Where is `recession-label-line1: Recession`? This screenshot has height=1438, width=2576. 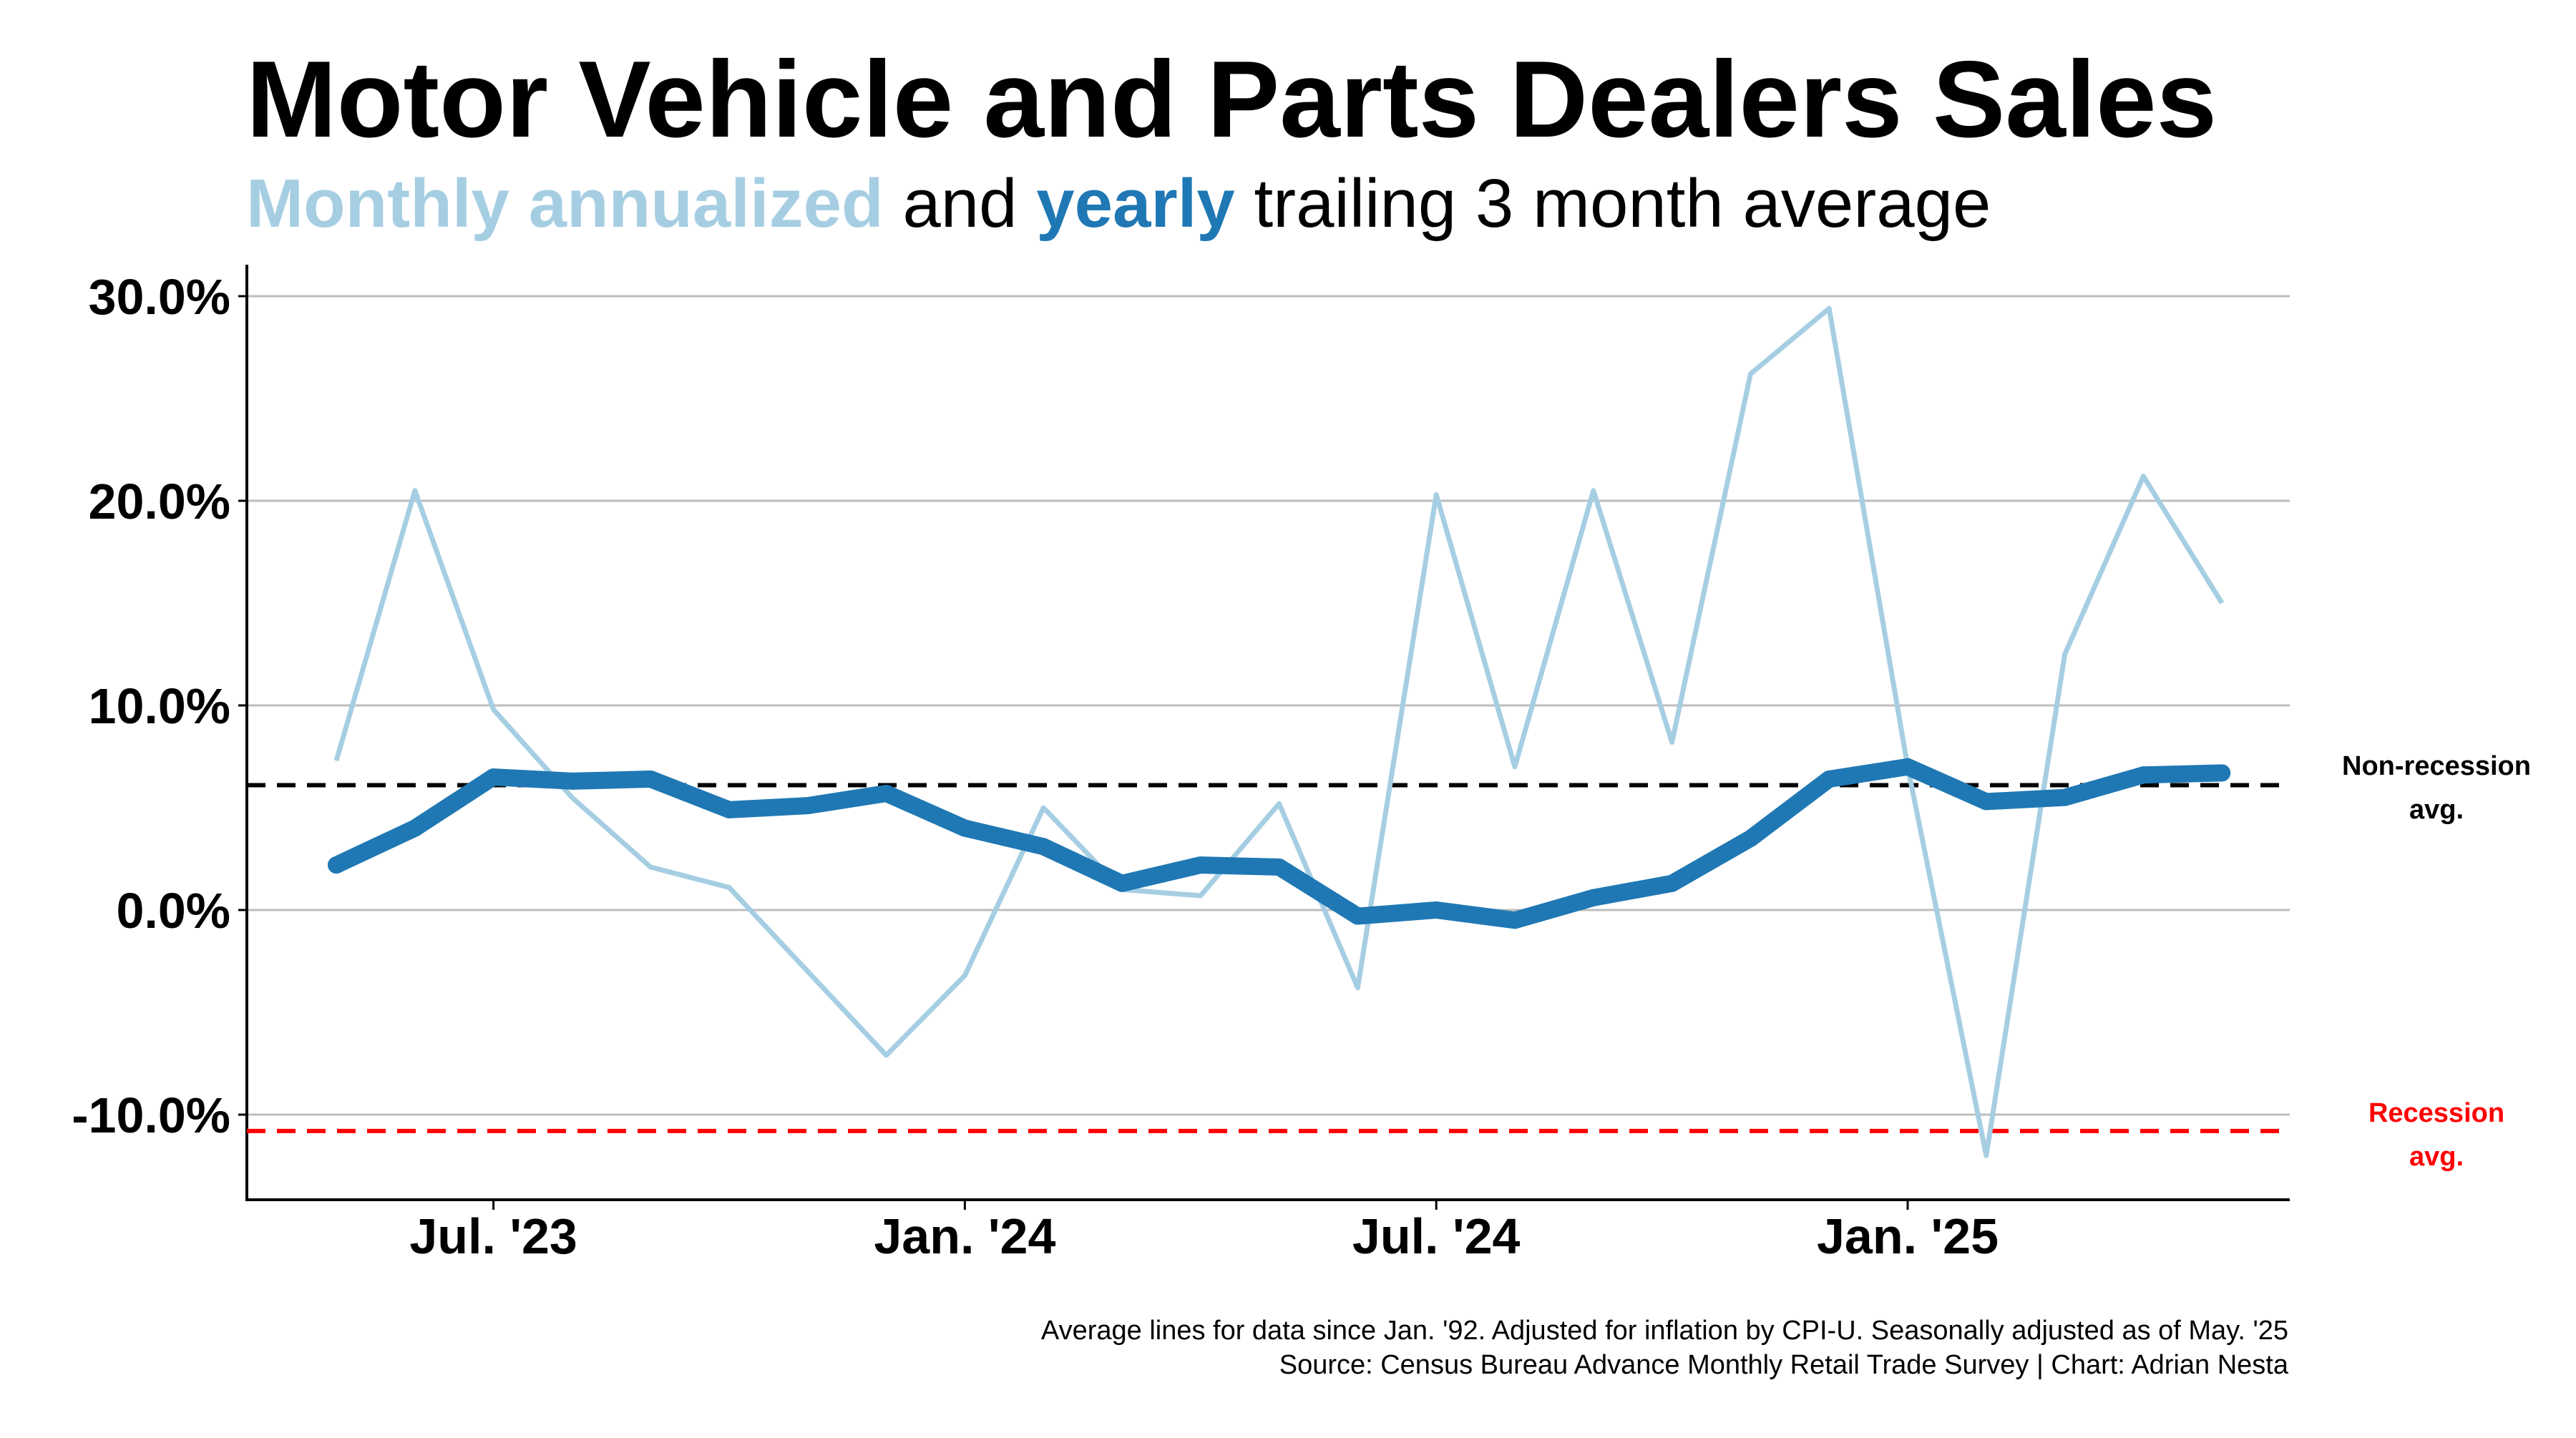 recession-label-line1: Recession is located at coordinates (2436, 1113).